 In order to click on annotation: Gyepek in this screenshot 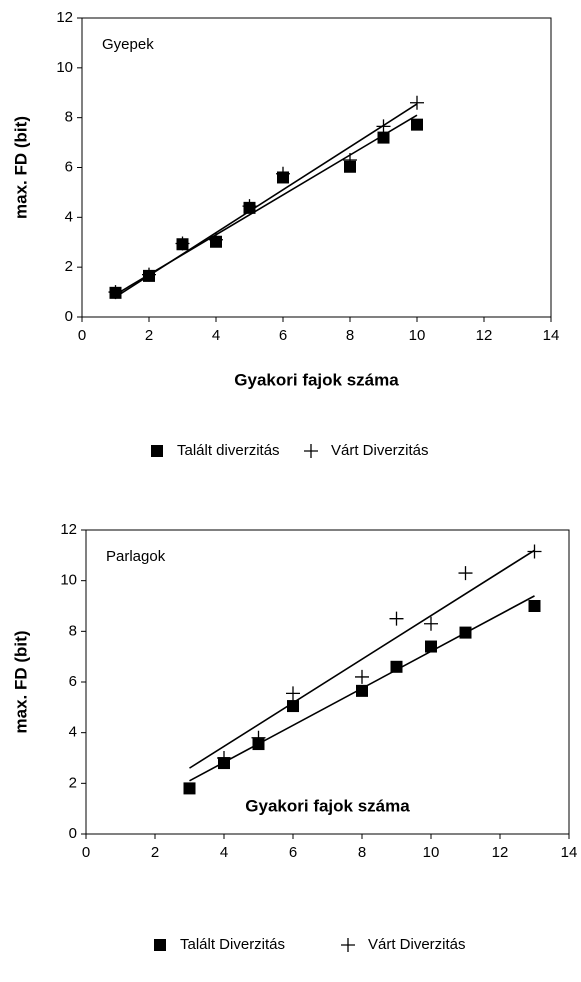, I will do `click(128, 44)`.